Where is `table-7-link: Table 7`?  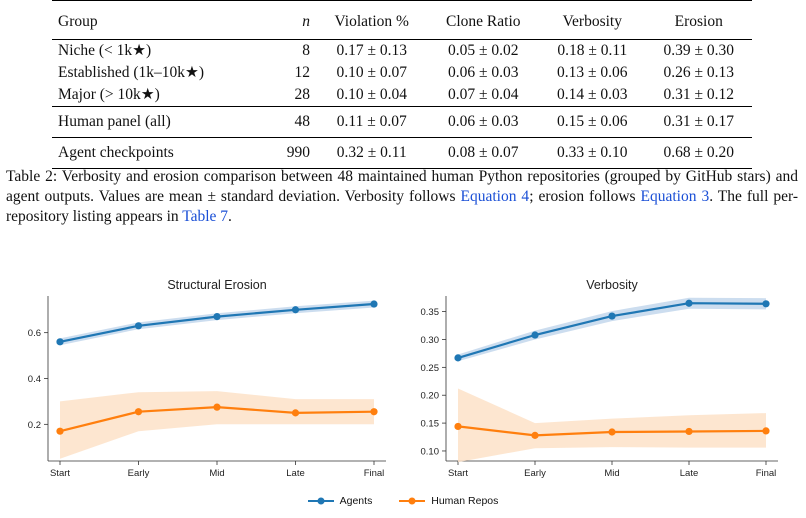
table-7-link: Table 7 is located at coordinates (205, 216).